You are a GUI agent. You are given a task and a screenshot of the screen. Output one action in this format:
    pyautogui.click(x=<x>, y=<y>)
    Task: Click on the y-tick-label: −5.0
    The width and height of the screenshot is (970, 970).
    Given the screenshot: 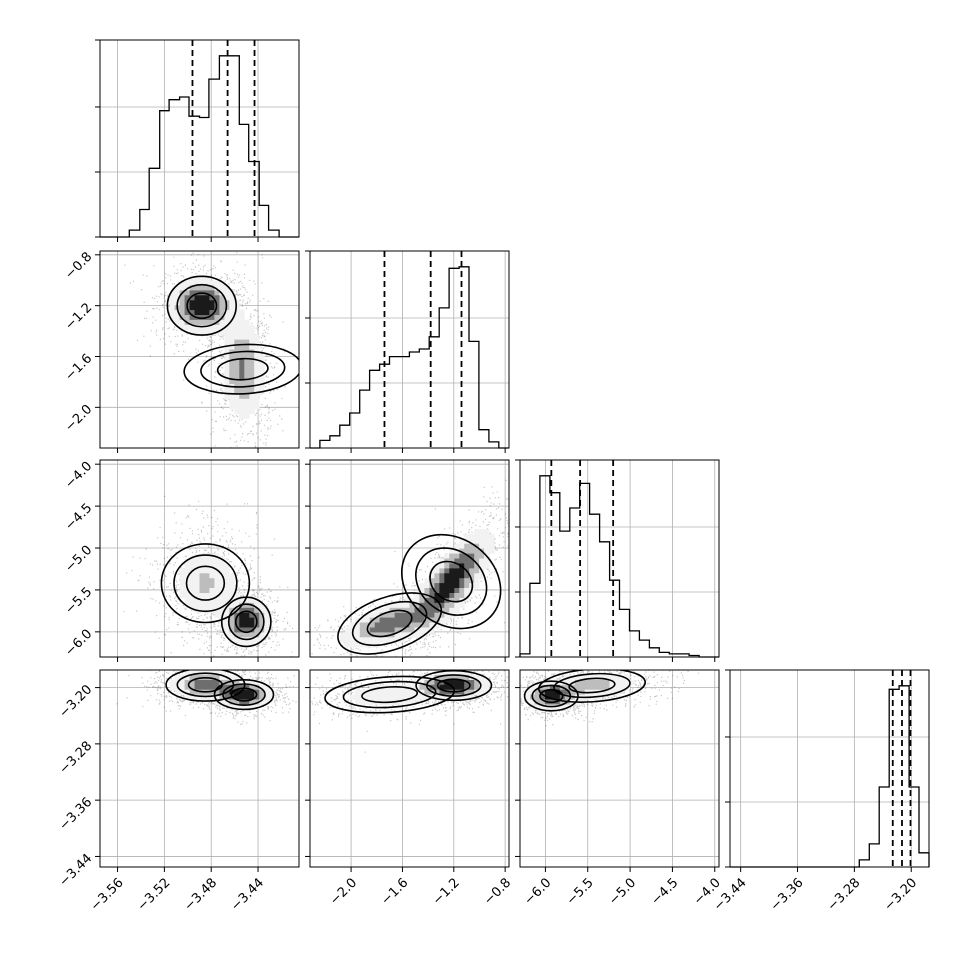 What is the action you would take?
    pyautogui.click(x=78, y=559)
    